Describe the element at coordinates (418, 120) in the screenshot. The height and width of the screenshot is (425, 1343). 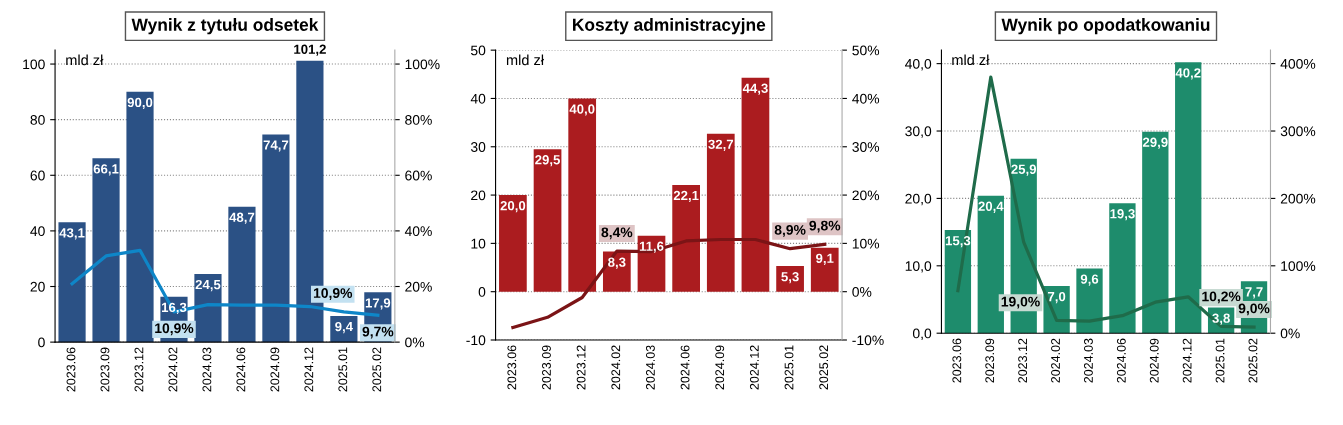
I see `y2-tick-label: 80%` at that location.